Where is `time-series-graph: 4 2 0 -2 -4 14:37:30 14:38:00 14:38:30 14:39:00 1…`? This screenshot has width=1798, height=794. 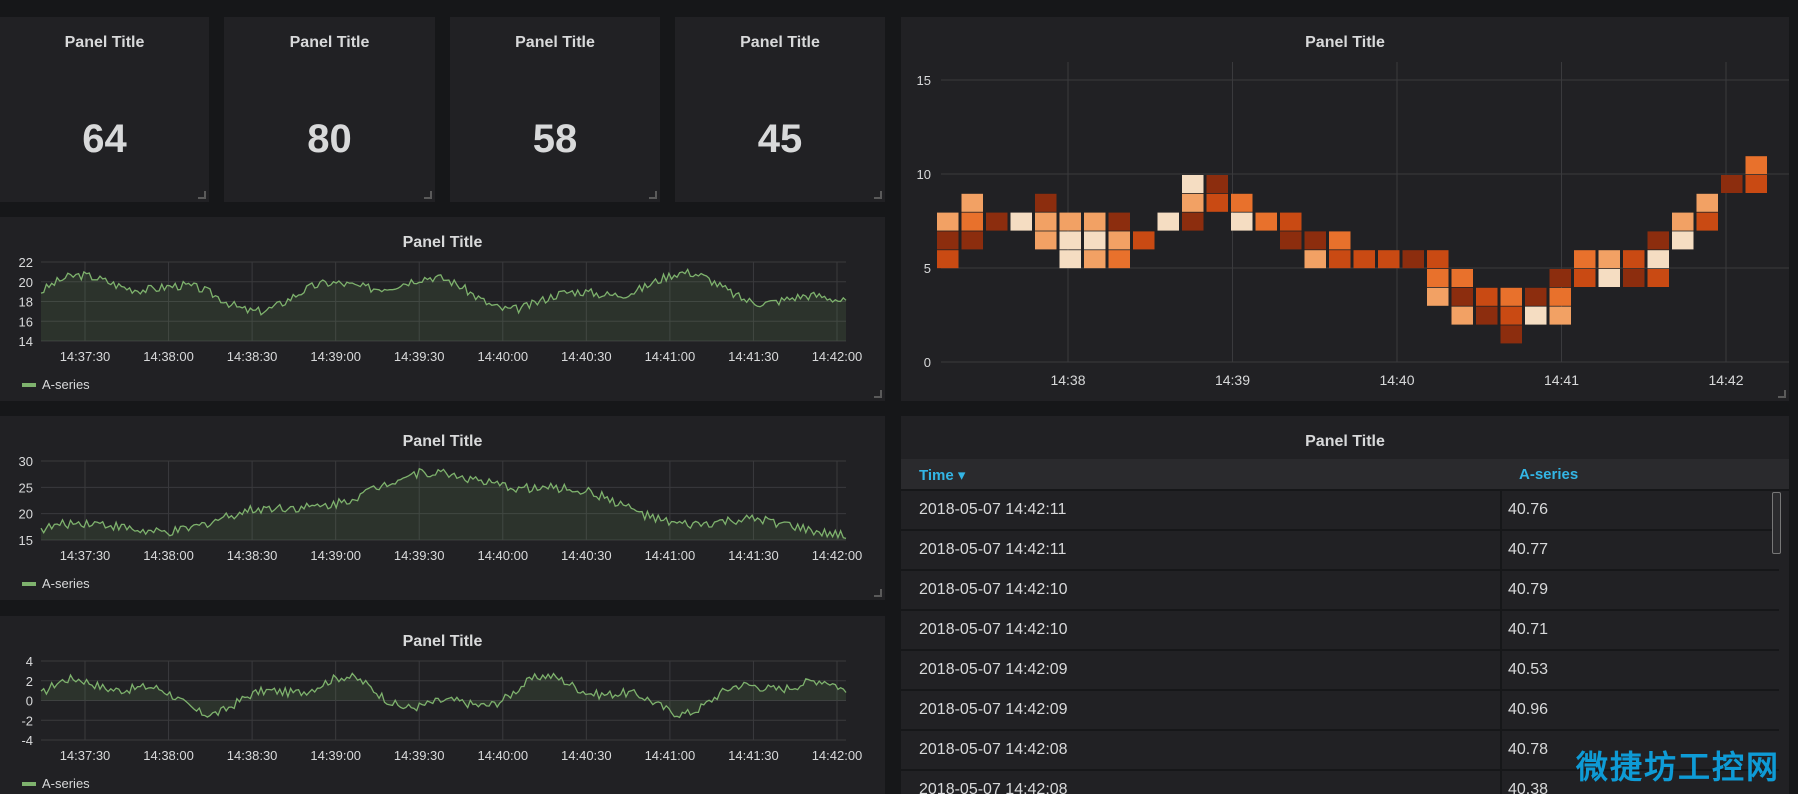
time-series-graph: 4 2 0 -2 -4 14:37:30 14:38:00 14:38:30 14:39:00 1… is located at coordinates (442, 705).